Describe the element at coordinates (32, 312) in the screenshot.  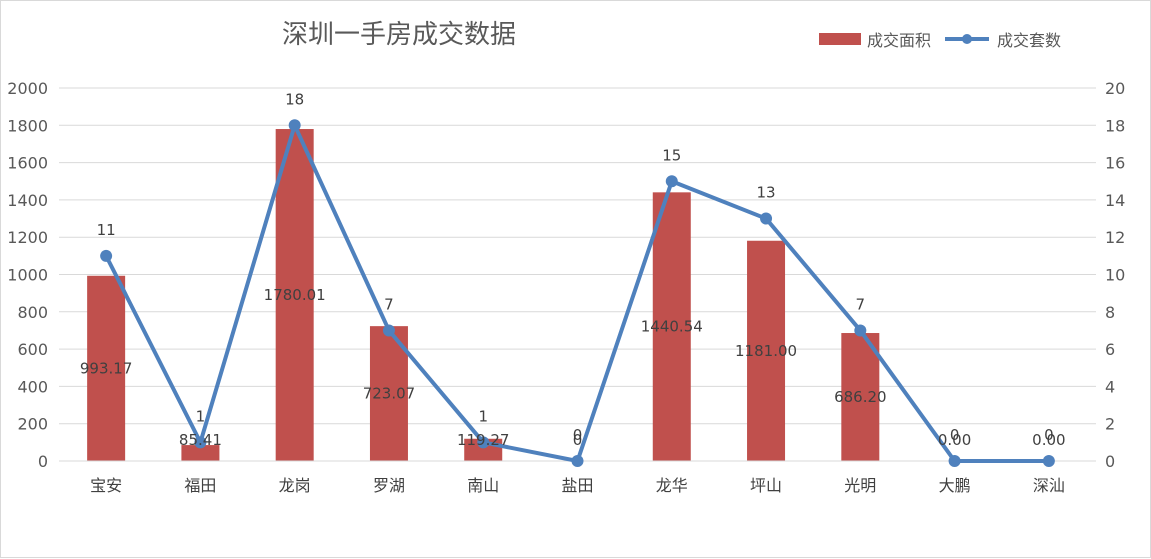
I see `y-left-tick-label: 800` at that location.